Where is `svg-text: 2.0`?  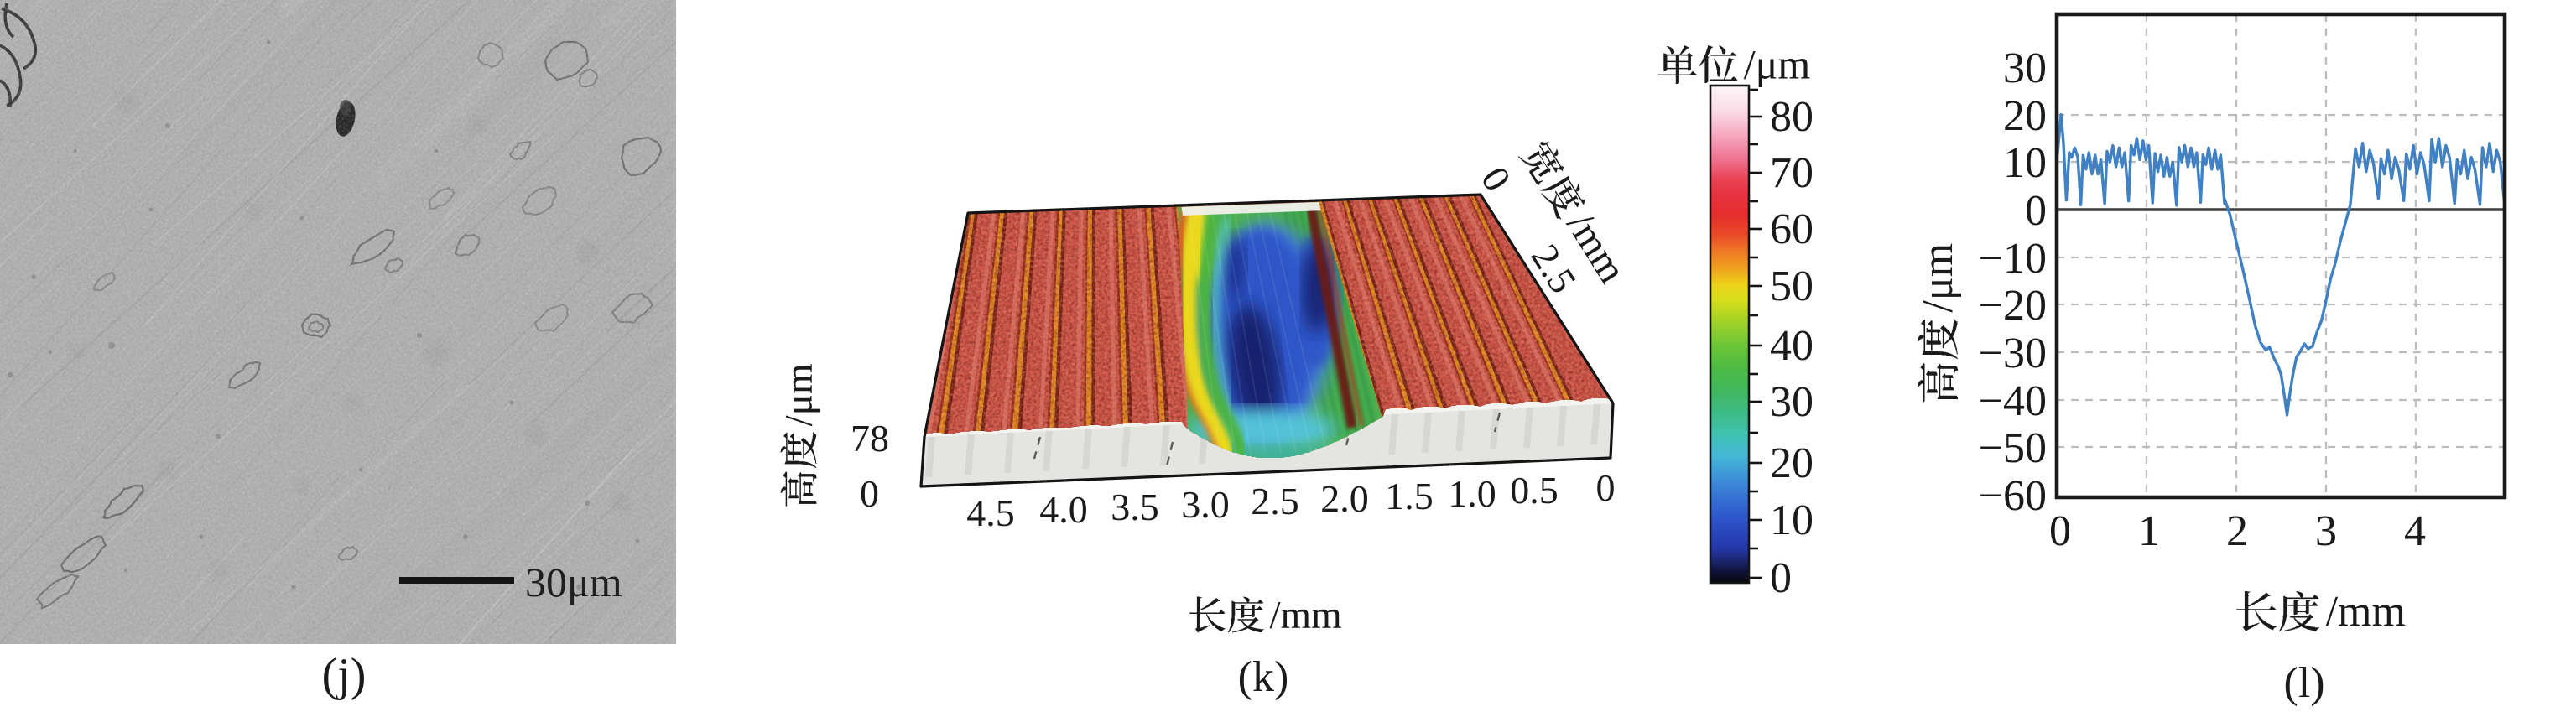
svg-text: 2.0 is located at coordinates (1344, 498).